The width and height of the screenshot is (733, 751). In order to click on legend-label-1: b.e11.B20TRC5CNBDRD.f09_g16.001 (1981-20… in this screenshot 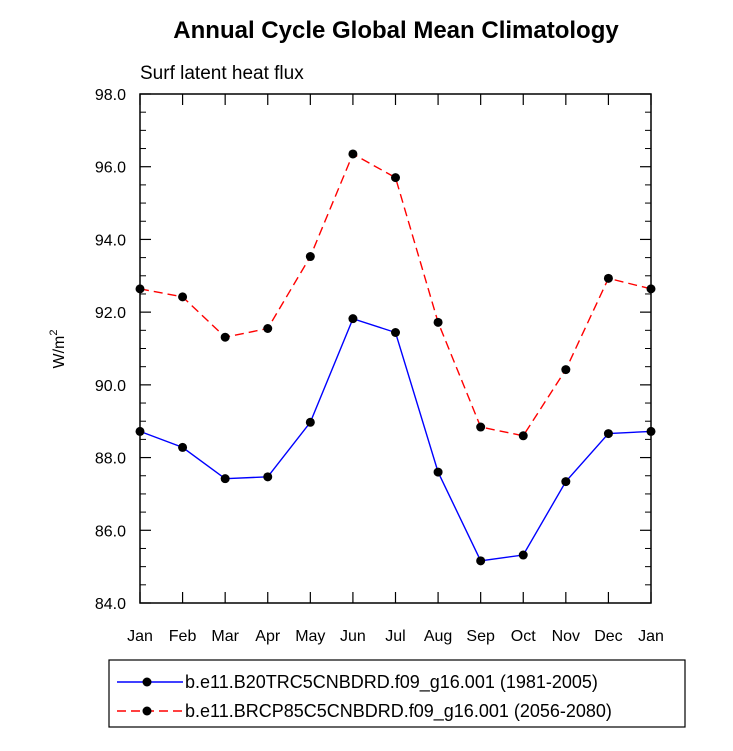, I will do `click(391, 682)`.